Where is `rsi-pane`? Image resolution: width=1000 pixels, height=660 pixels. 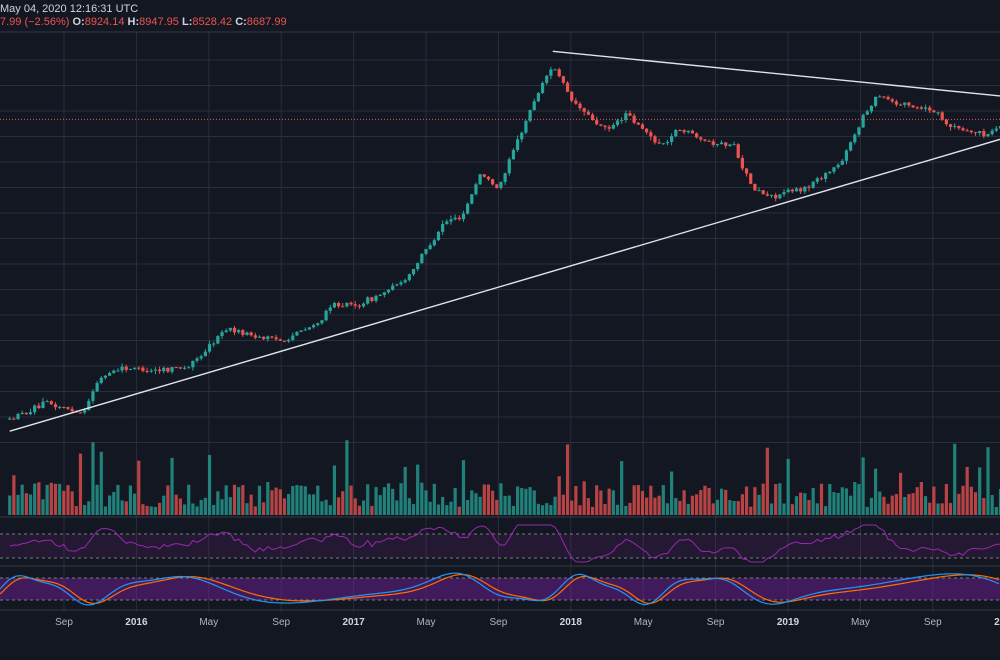 rsi-pane is located at coordinates (500, 545).